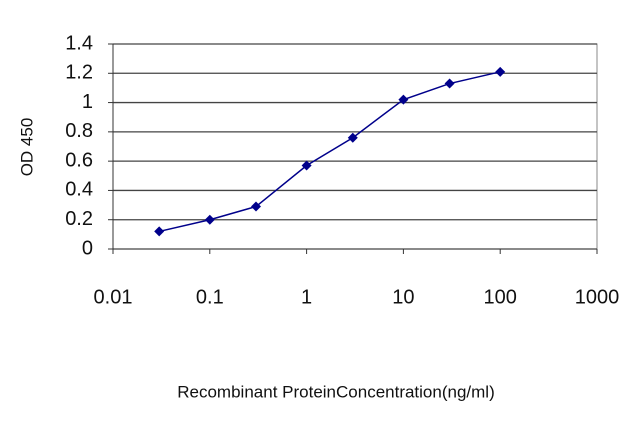 This screenshot has width=640, height=427. What do you see at coordinates (79, 73) in the screenshot?
I see `y-tick-label: 1.2` at bounding box center [79, 73].